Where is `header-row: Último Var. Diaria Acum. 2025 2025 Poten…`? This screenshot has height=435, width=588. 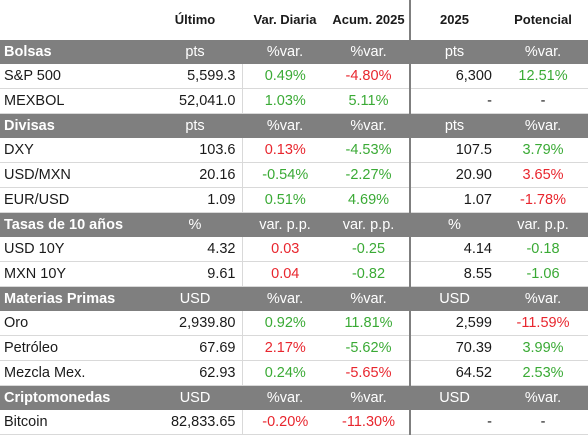 header-row: Último Var. Diaria Acum. 2025 2025 Poten… is located at coordinates (294, 20).